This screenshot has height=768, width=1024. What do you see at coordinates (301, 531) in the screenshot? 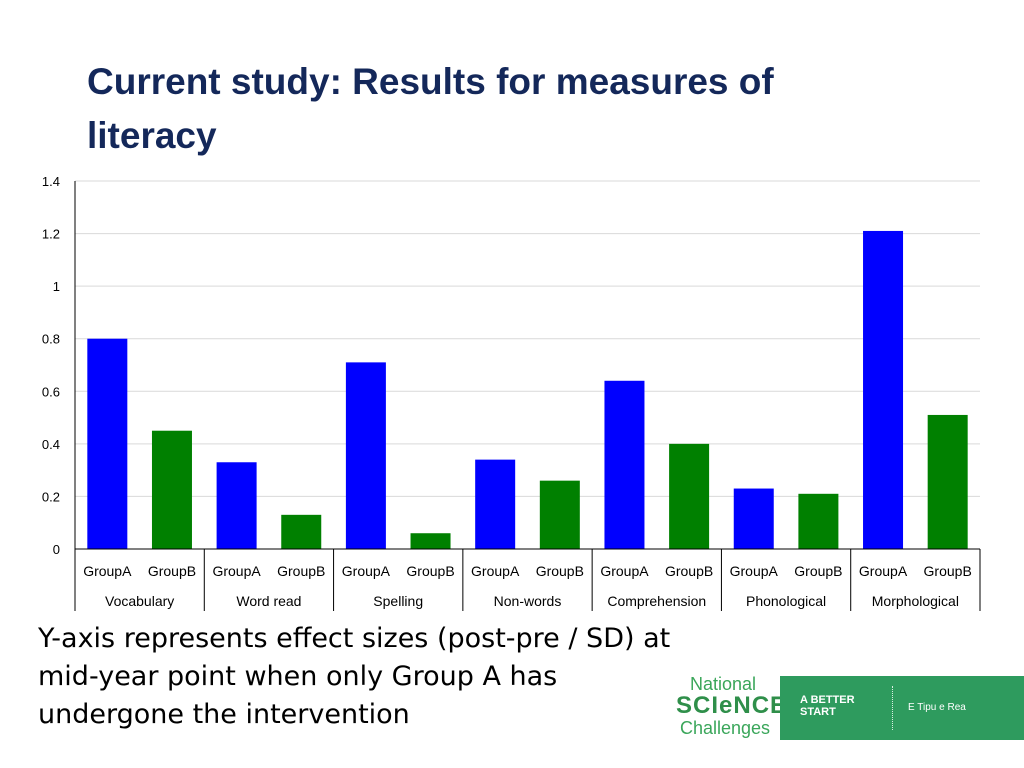
I see `bar-groupb-word-read` at bounding box center [301, 531].